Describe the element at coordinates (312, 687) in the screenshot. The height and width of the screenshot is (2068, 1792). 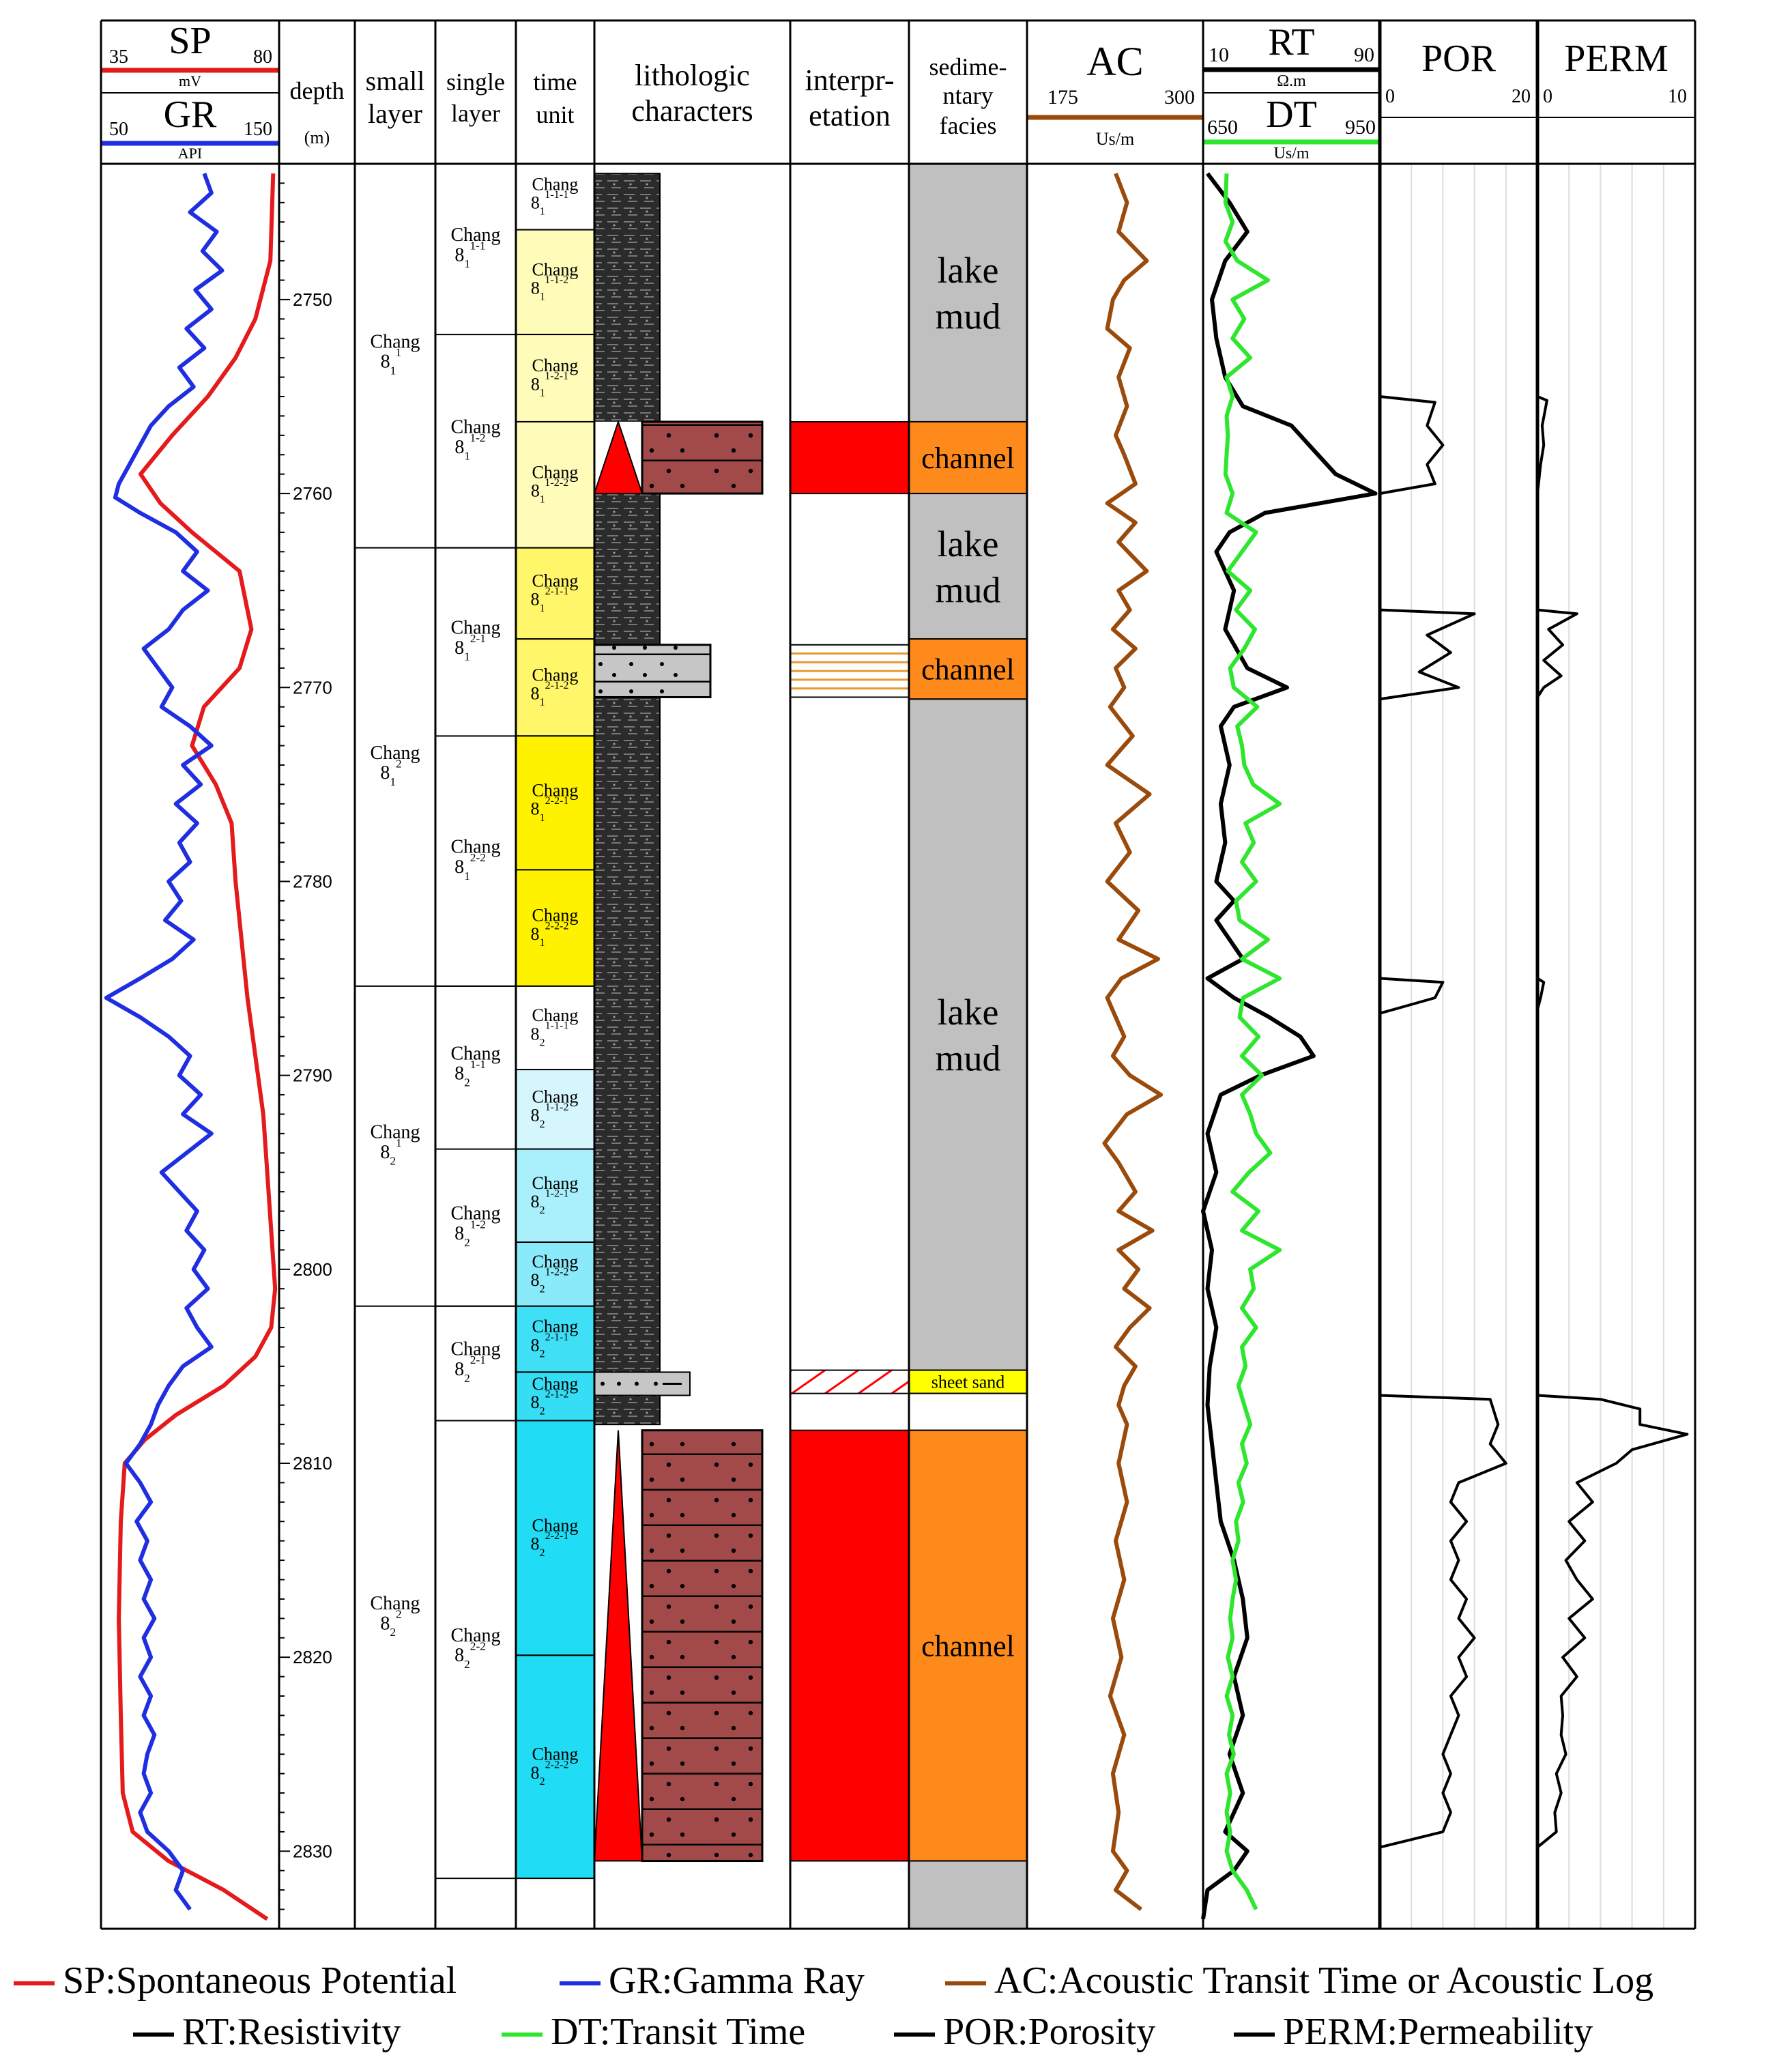
I see `depth-tick-label: 2770` at that location.